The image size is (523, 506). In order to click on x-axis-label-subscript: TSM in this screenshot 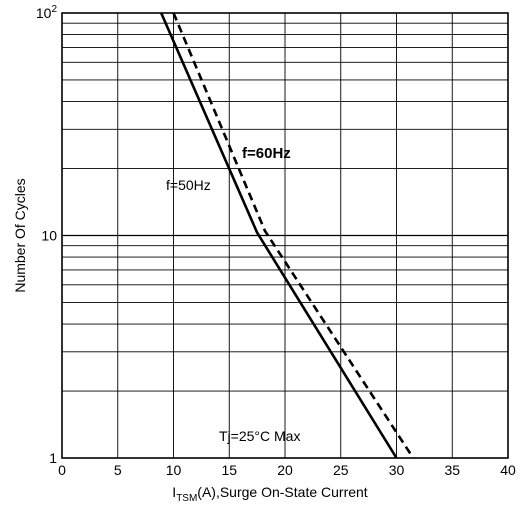, I will do `click(186, 498)`.